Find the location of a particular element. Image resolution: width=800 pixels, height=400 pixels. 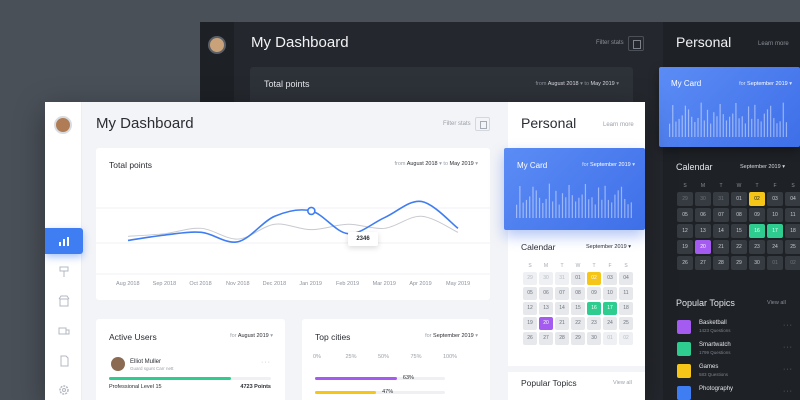

sidebar-item-stats is located at coordinates (64, 241).